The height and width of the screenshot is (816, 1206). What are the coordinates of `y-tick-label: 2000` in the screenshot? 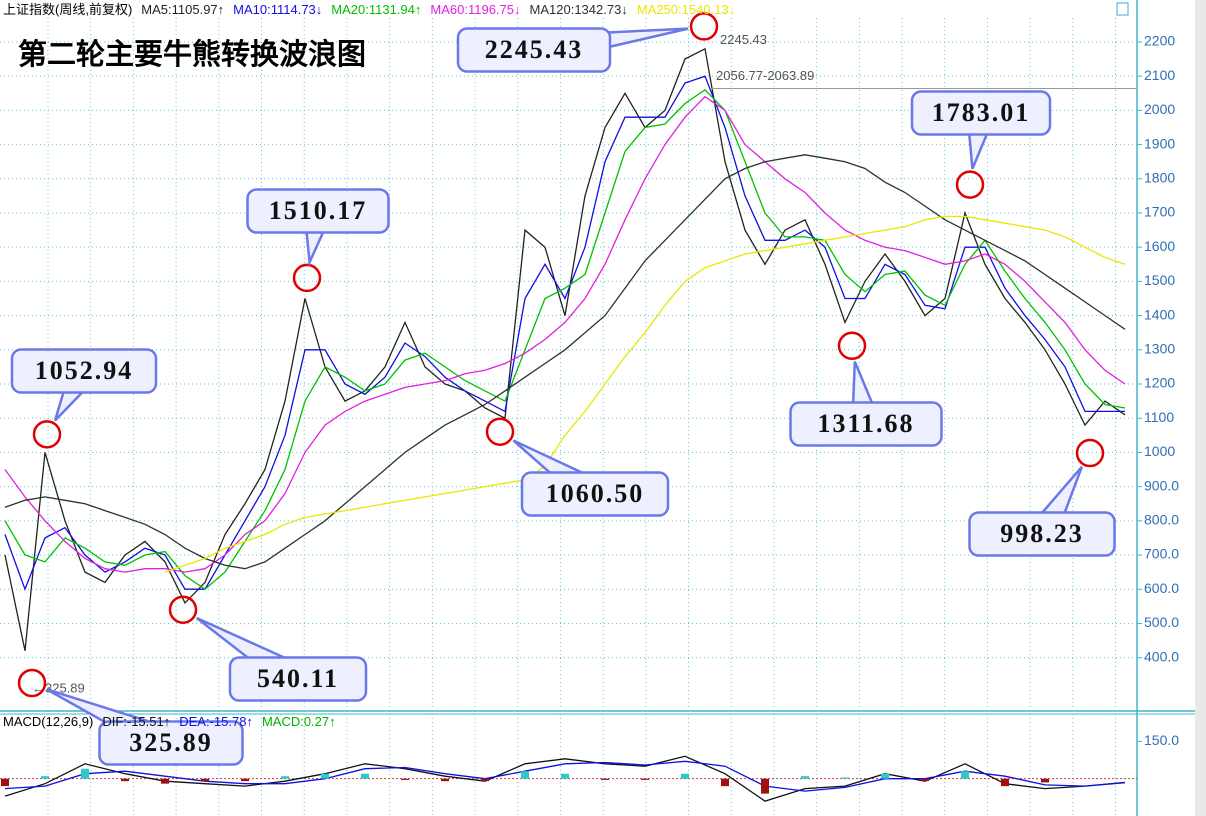 It's located at (1159, 109).